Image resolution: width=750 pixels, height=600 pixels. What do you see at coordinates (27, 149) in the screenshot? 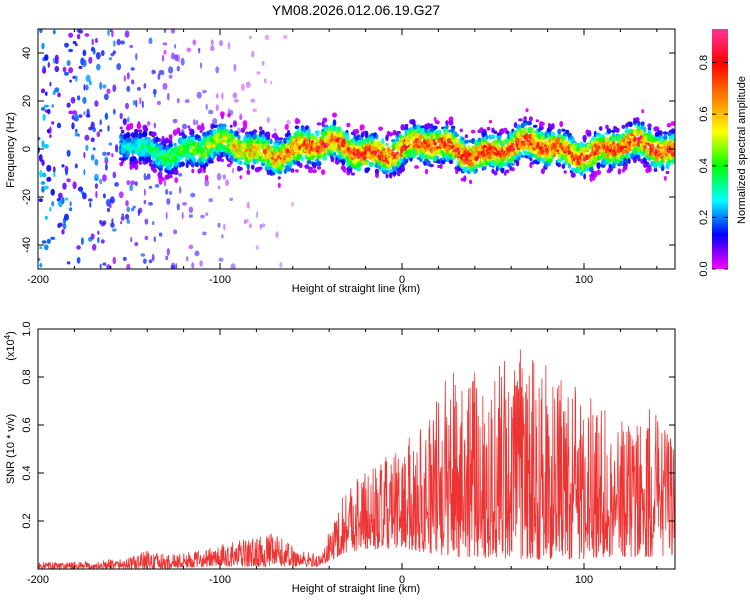
I see `y-tick-label: 0` at bounding box center [27, 149].